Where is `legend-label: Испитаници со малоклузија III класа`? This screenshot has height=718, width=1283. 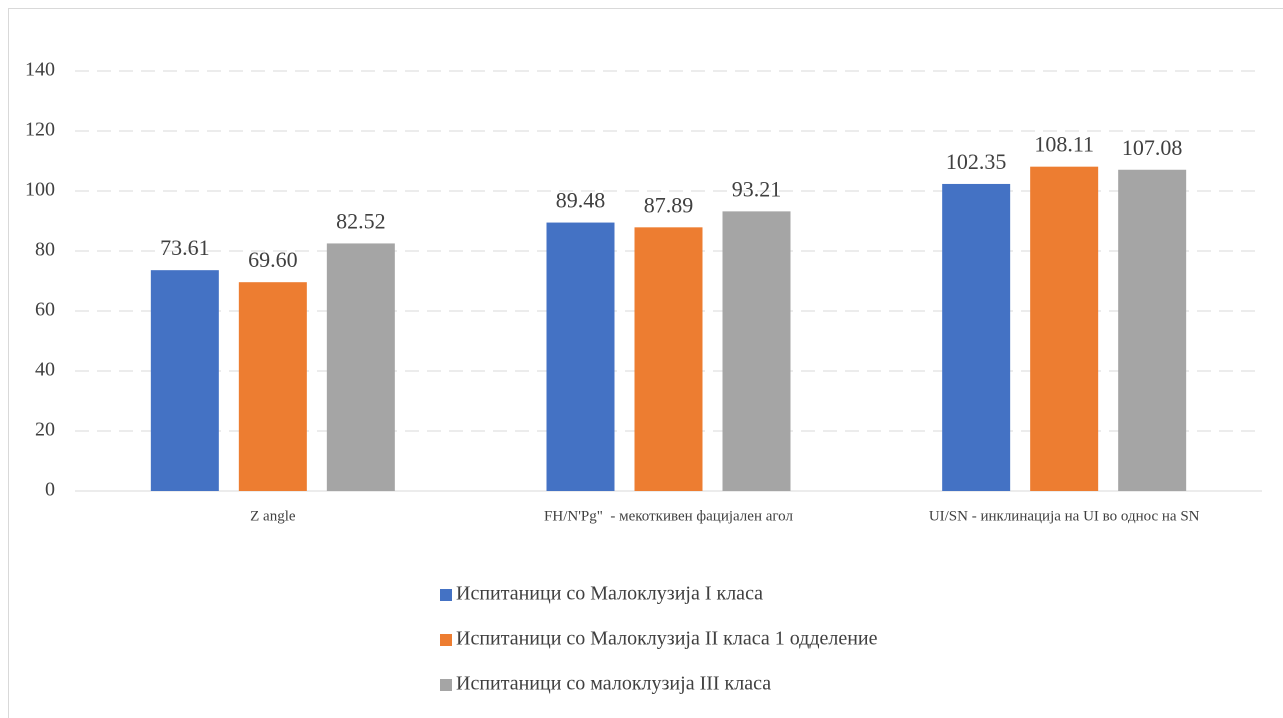 legend-label: Испитаници со малоклузија III класа is located at coordinates (613, 684).